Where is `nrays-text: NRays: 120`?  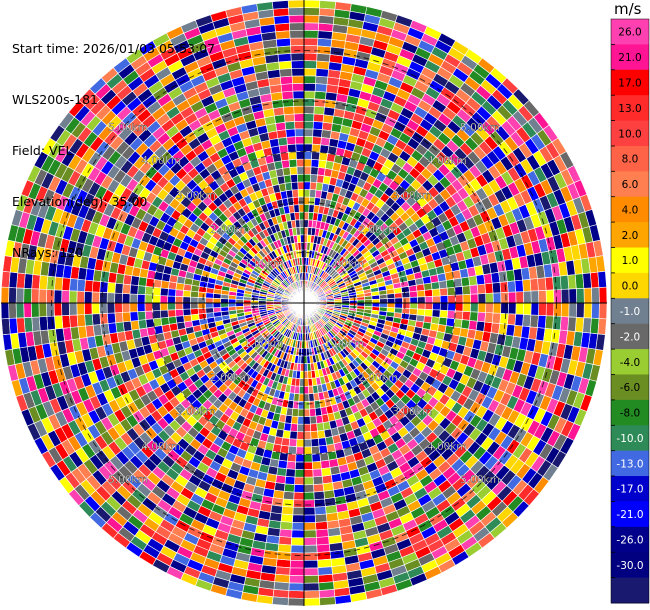 nrays-text: NRays: 120 is located at coordinates (48, 252).